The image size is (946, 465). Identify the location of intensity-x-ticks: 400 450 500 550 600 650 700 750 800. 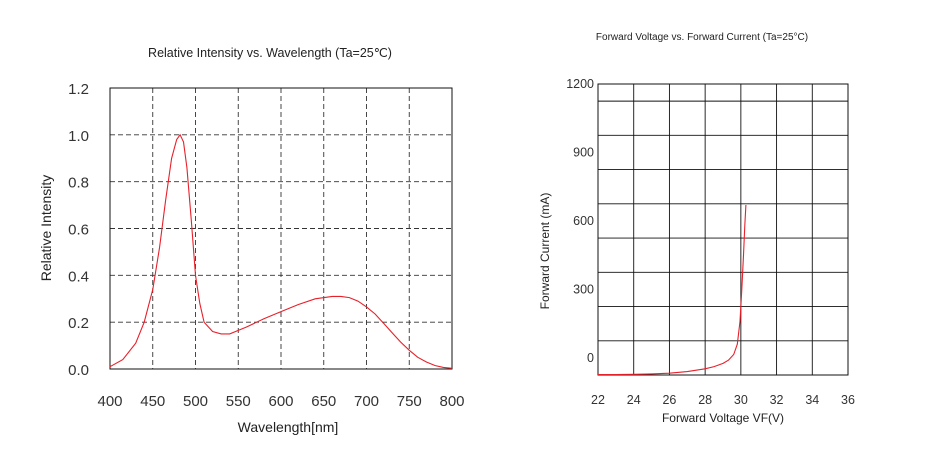
(280, 401).